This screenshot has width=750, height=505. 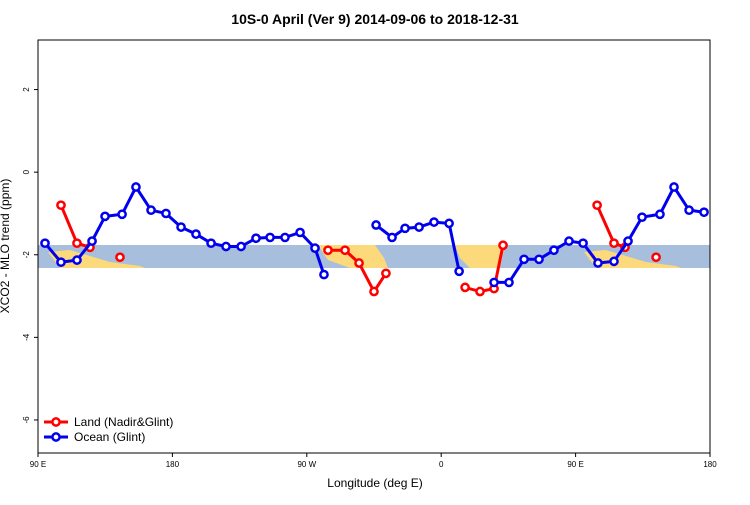 I want to click on legend-label: Ocean (Glint), so click(x=109, y=437).